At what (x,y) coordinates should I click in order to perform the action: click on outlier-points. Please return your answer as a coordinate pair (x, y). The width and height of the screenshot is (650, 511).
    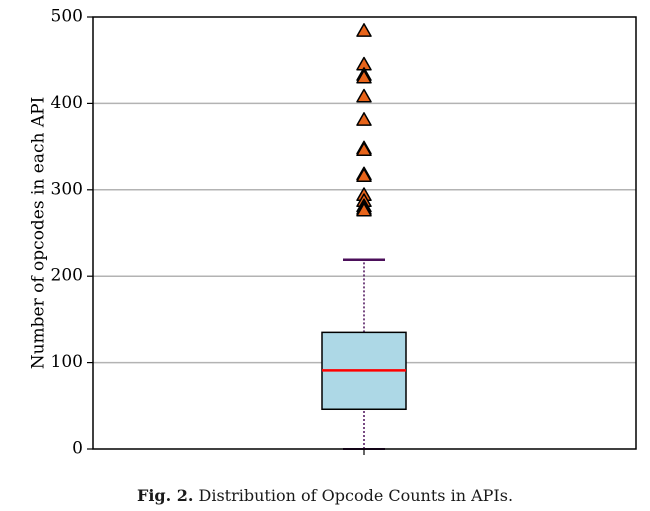
    Looking at the image, I should click on (364, 120).